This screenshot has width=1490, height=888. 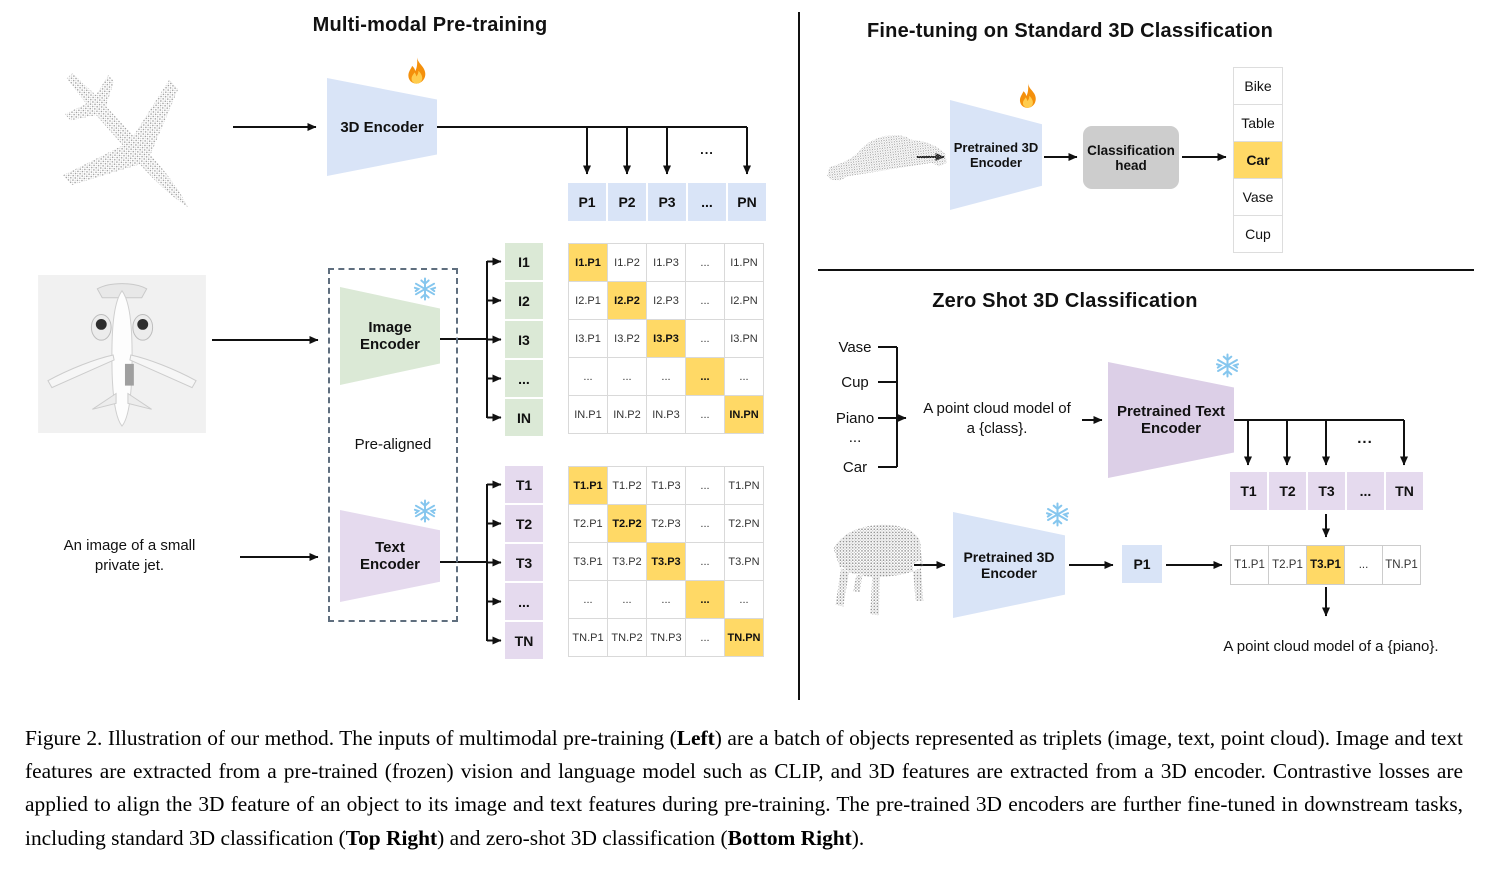 I want to click on class-cell-predicted: Car, so click(x=1258, y=160).